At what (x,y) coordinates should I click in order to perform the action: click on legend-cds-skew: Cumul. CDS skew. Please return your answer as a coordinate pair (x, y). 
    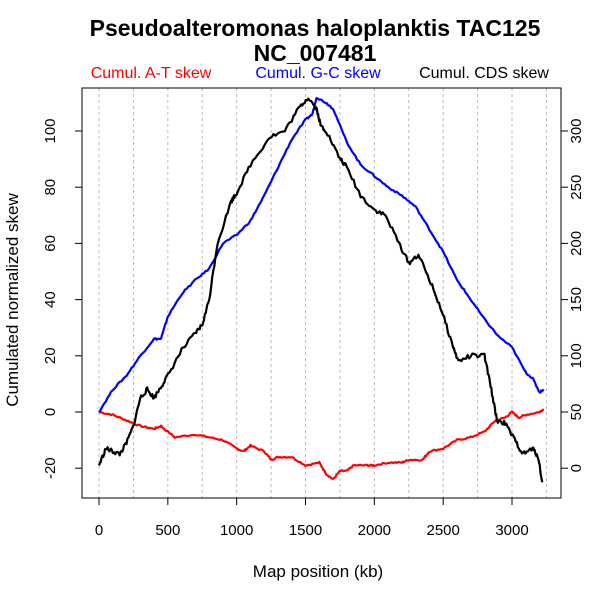
    Looking at the image, I should click on (484, 73).